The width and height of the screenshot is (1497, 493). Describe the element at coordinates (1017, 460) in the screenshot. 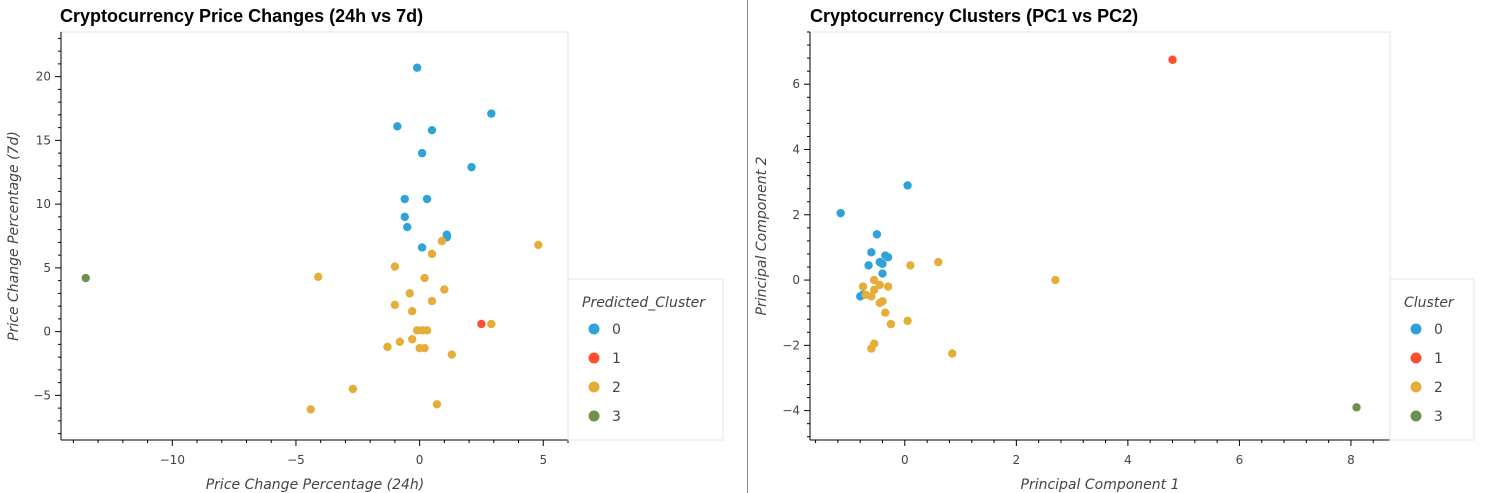

I see `x-tick-label: 2` at that location.